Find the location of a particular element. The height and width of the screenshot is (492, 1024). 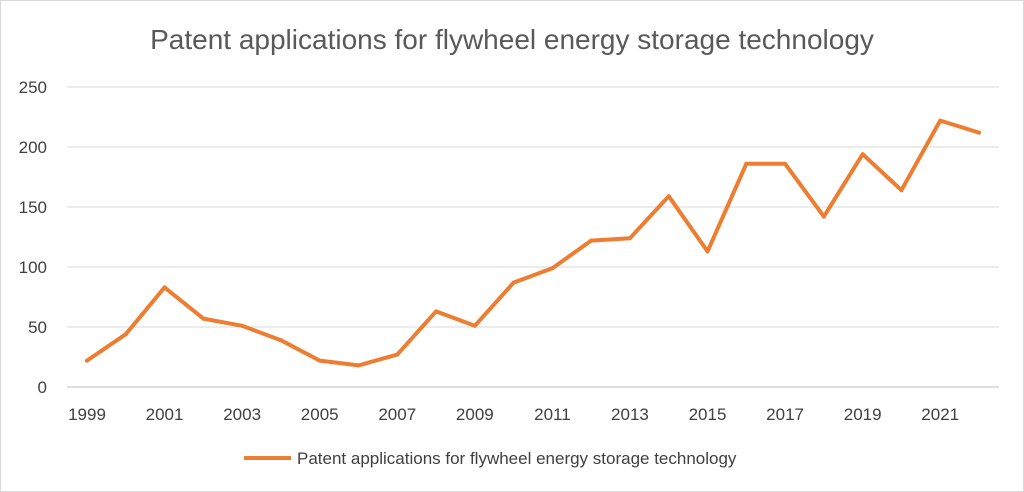

x-tick-label: 2003 is located at coordinates (242, 414).